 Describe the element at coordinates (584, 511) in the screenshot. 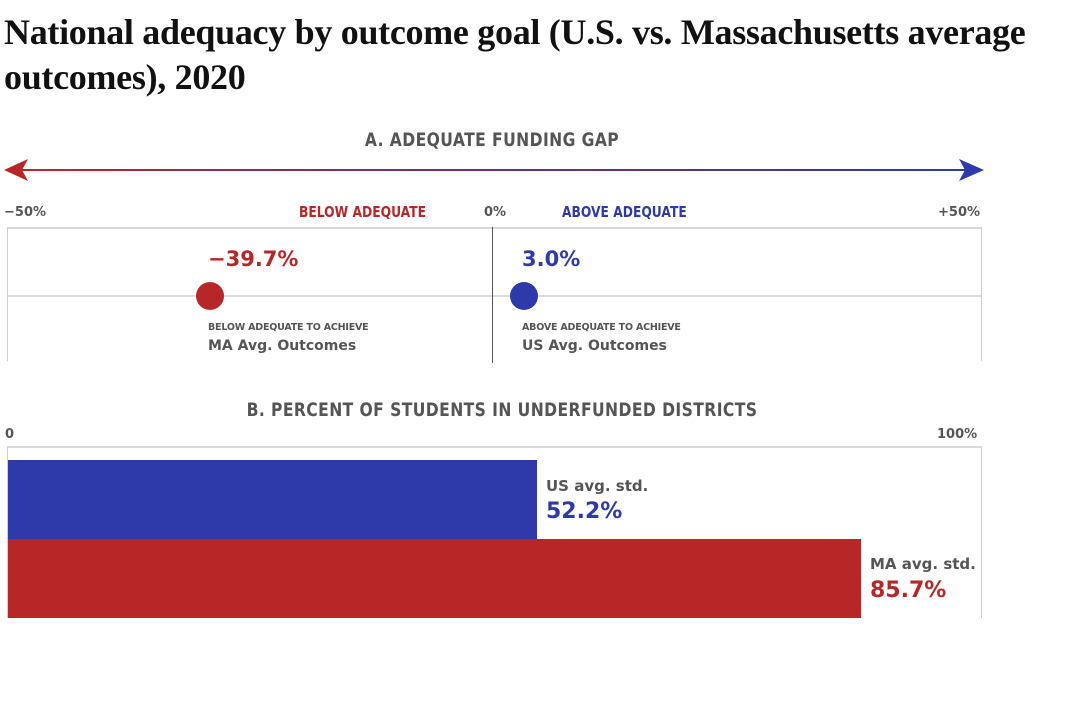

I see `us-bar-value: 52.2%` at that location.